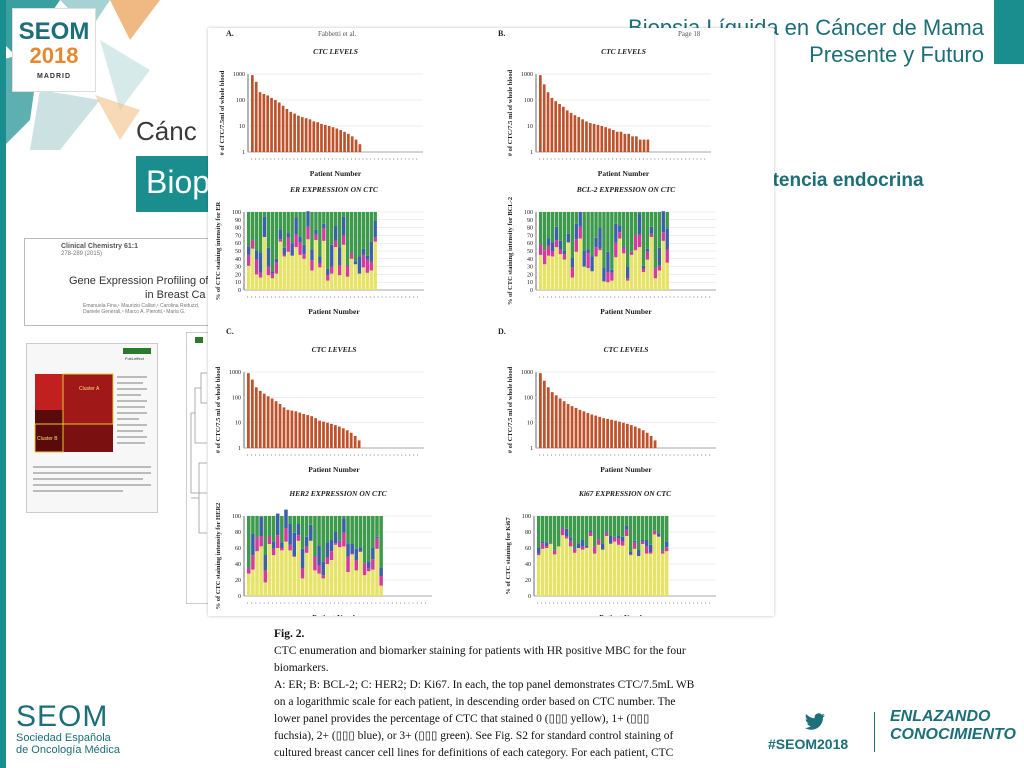 The height and width of the screenshot is (768, 1024). I want to click on left-accent-bar, so click(3, 384).